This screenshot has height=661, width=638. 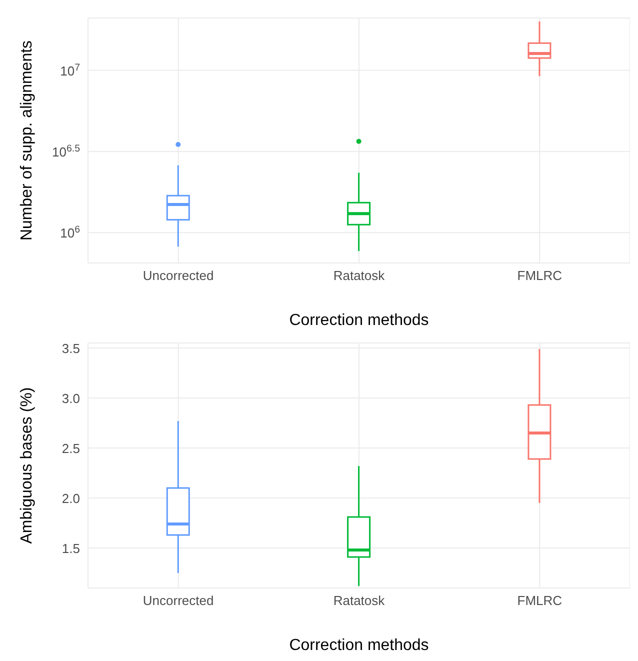 I want to click on y-tick-label: 1.5, so click(x=71, y=548).